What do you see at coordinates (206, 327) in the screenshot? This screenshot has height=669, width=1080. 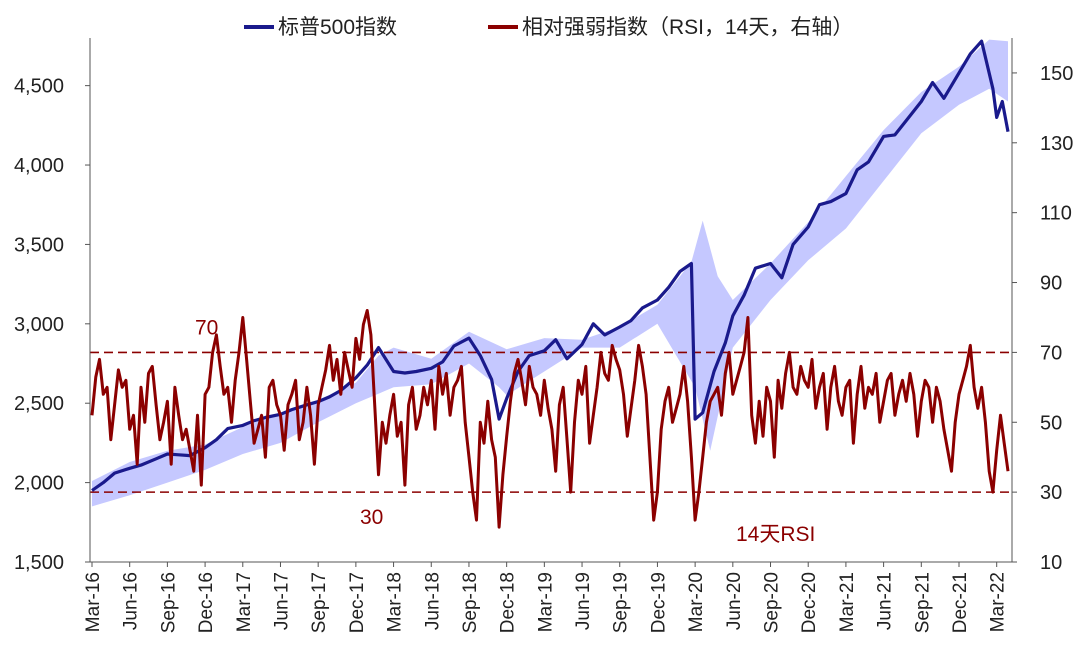 I see `ref-label-70: 70` at bounding box center [206, 327].